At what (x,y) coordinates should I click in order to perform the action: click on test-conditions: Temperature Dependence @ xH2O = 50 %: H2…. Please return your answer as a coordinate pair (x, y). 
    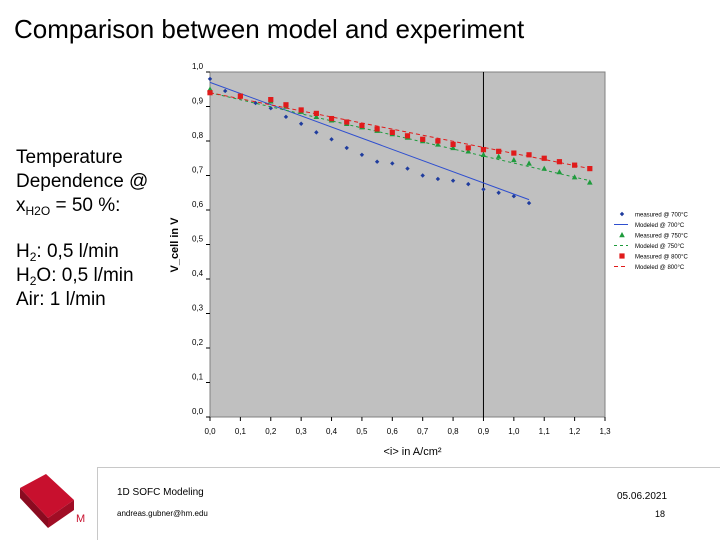
    Looking at the image, I should click on (91, 229).